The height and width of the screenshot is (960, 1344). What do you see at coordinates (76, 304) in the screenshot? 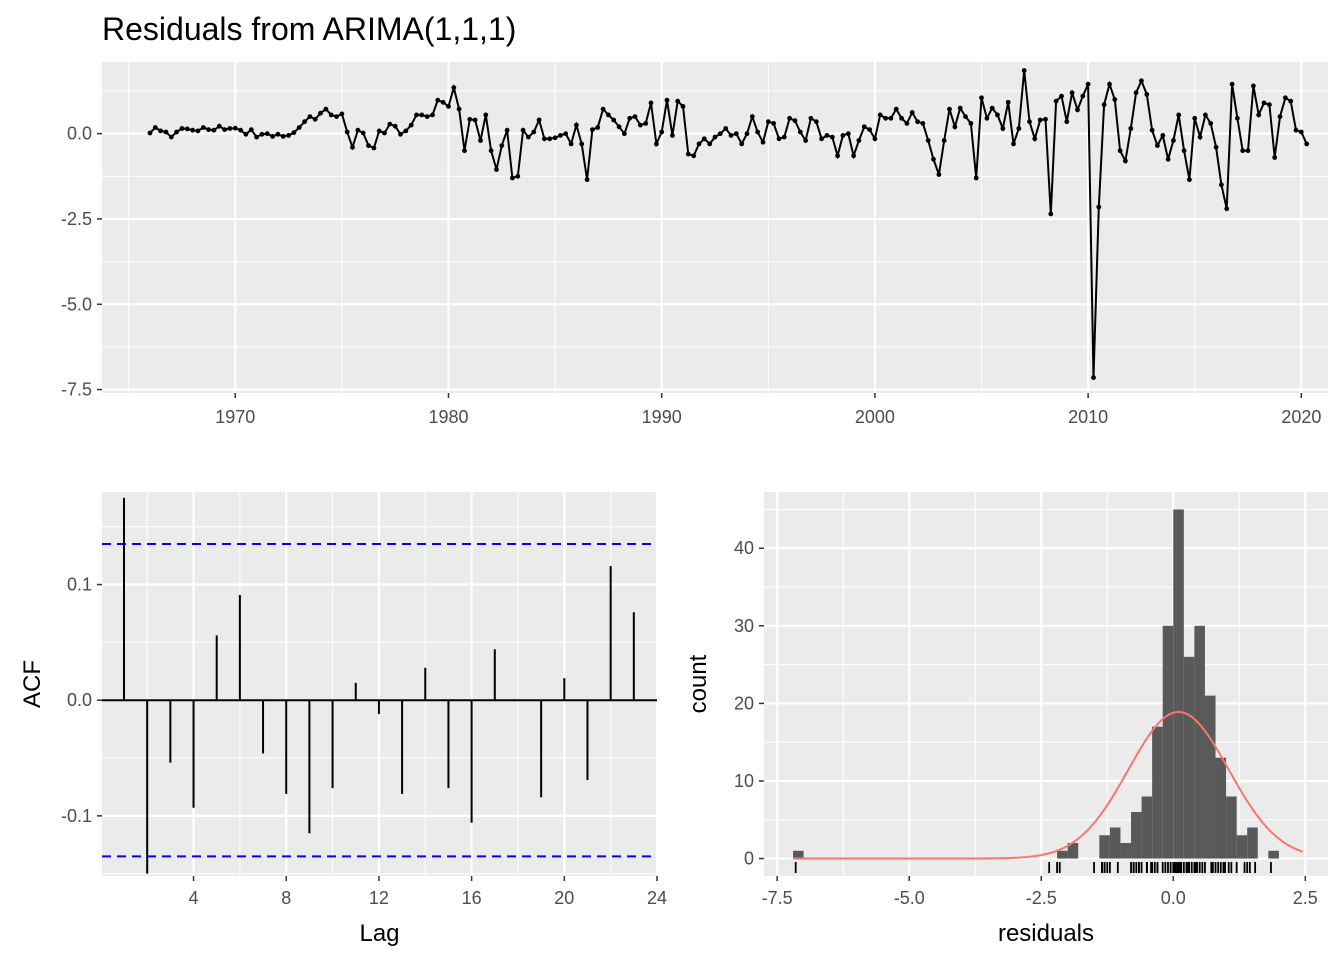
I see `y-tick-label: -5.0` at bounding box center [76, 304].